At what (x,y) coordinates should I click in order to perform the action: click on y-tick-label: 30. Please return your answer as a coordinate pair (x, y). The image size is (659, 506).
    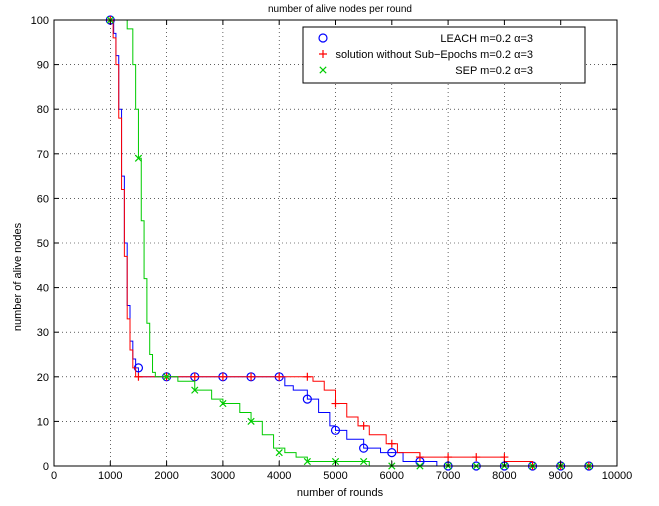
    Looking at the image, I should click on (43, 333).